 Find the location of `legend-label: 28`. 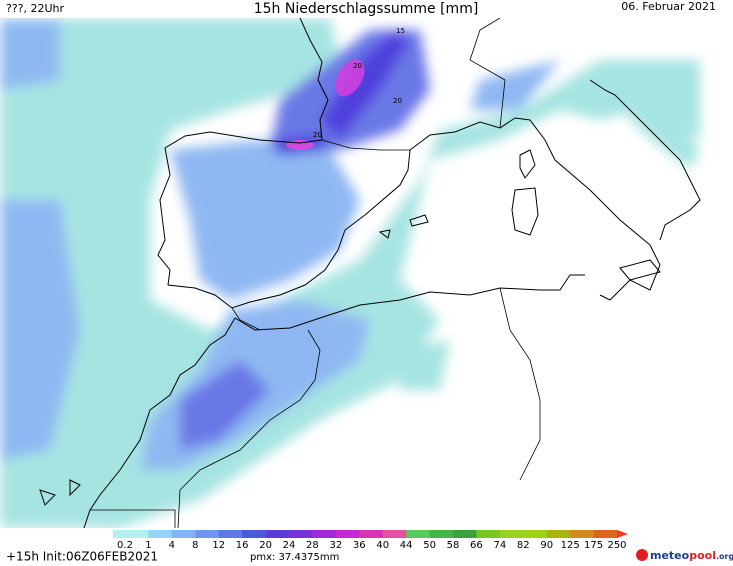

legend-label: 28 is located at coordinates (312, 545).